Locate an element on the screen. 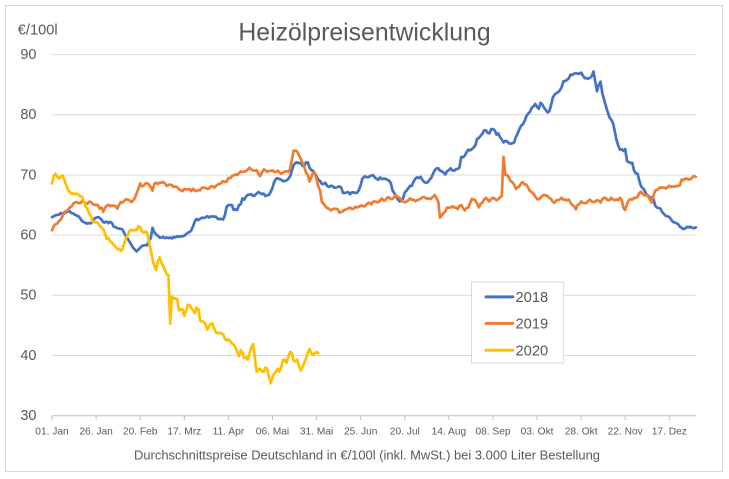 The width and height of the screenshot is (729, 479). svg-text: 11. Apr is located at coordinates (229, 432).